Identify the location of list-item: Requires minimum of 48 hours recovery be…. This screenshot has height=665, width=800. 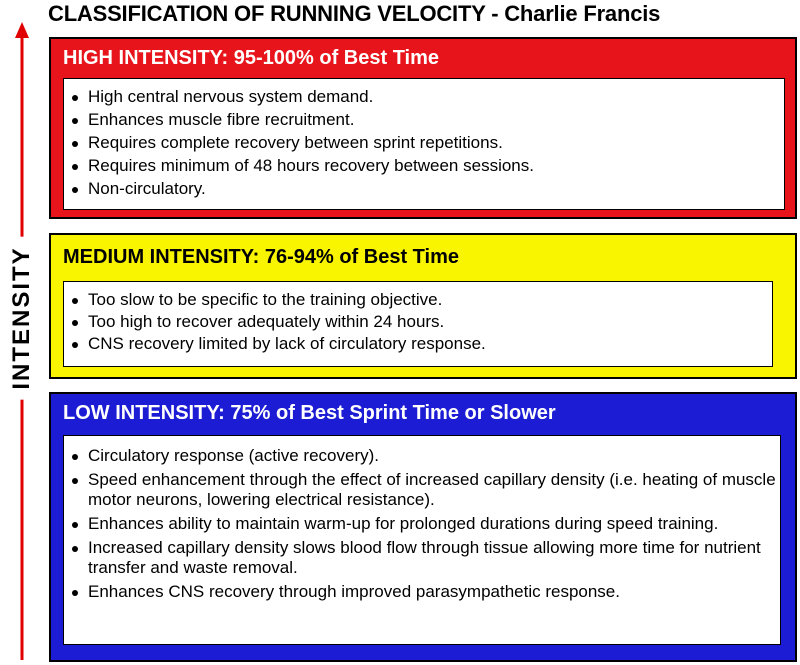
(424, 166).